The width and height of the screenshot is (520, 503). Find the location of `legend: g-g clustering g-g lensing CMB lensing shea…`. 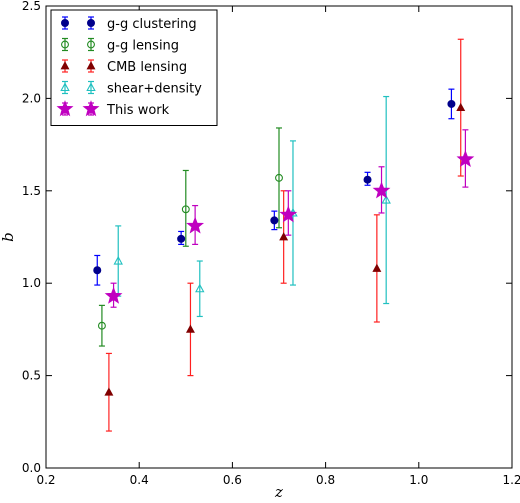

legend: g-g clustering g-g lensing CMB lensing shea… is located at coordinates (134, 67).